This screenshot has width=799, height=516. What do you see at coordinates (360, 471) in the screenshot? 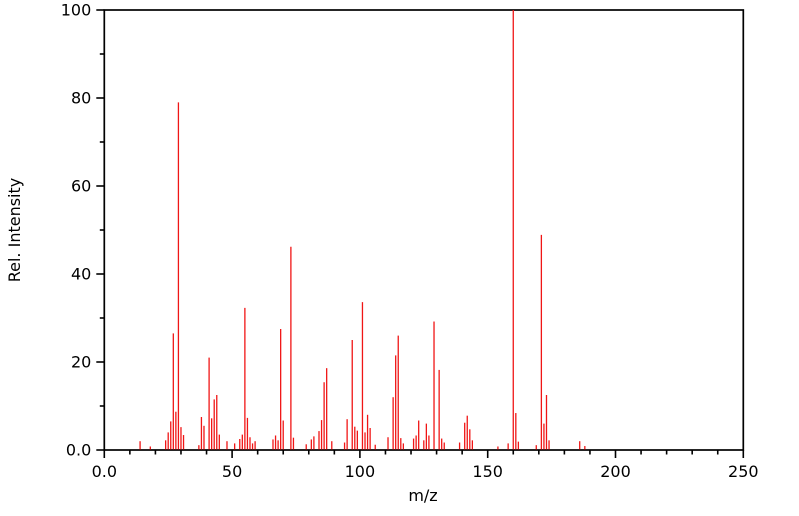
I see `x-tick-label: 100` at bounding box center [360, 471].